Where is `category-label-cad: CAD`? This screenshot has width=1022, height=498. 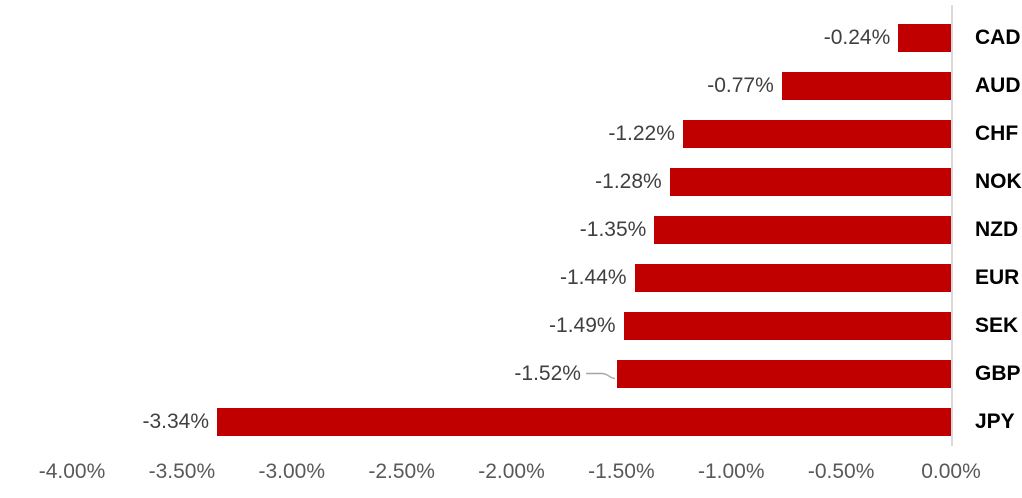 category-label-cad: CAD is located at coordinates (998, 37).